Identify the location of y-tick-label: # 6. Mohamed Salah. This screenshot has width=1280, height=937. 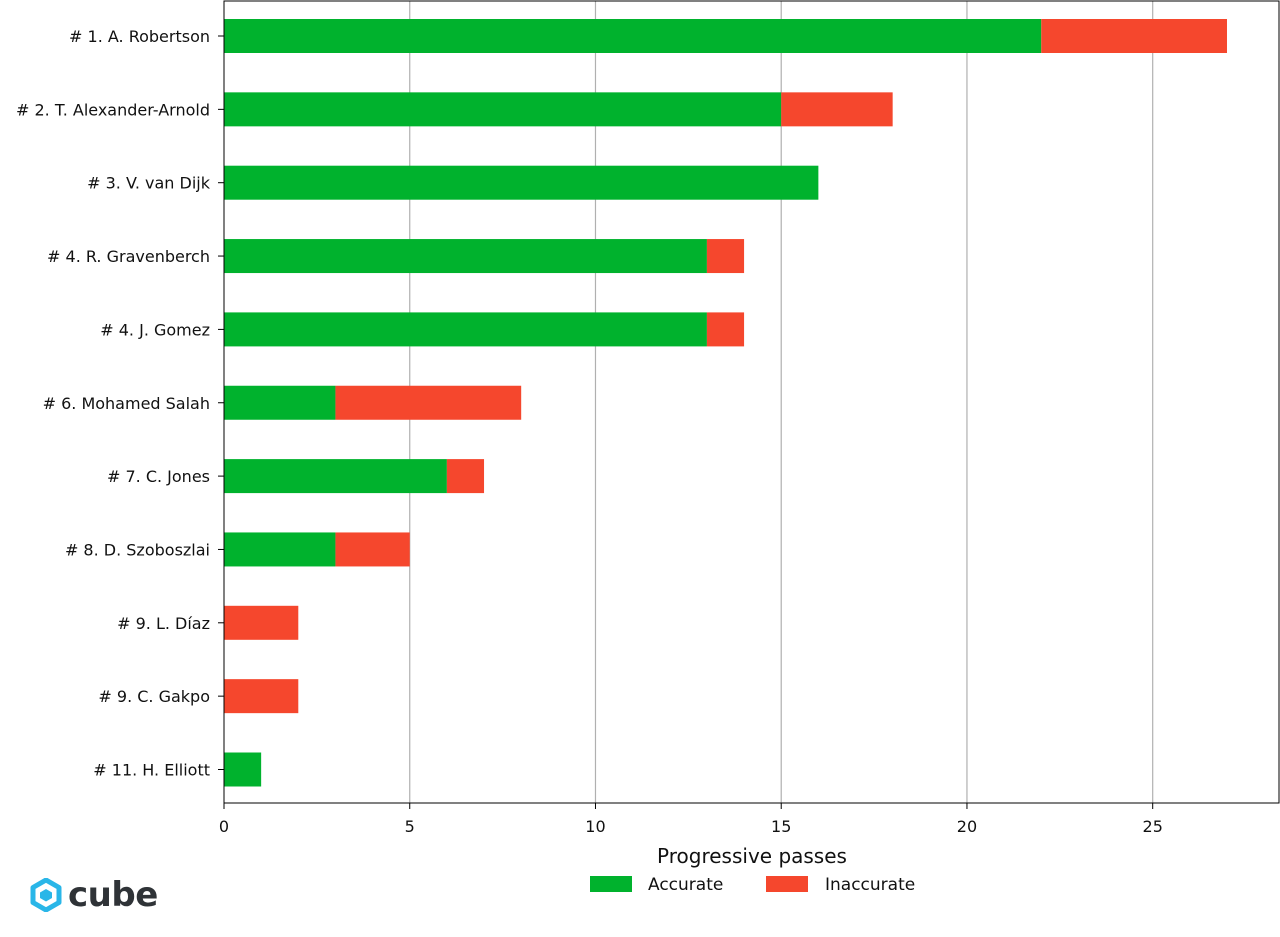
(126, 403).